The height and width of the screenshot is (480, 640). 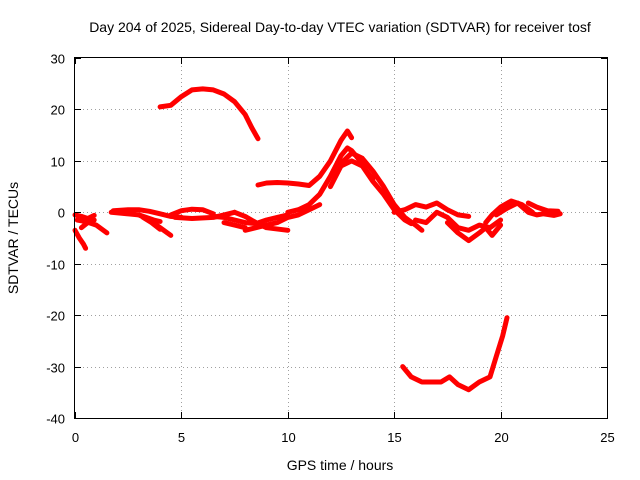 I want to click on x-tick-label: 20, so click(x=501, y=437).